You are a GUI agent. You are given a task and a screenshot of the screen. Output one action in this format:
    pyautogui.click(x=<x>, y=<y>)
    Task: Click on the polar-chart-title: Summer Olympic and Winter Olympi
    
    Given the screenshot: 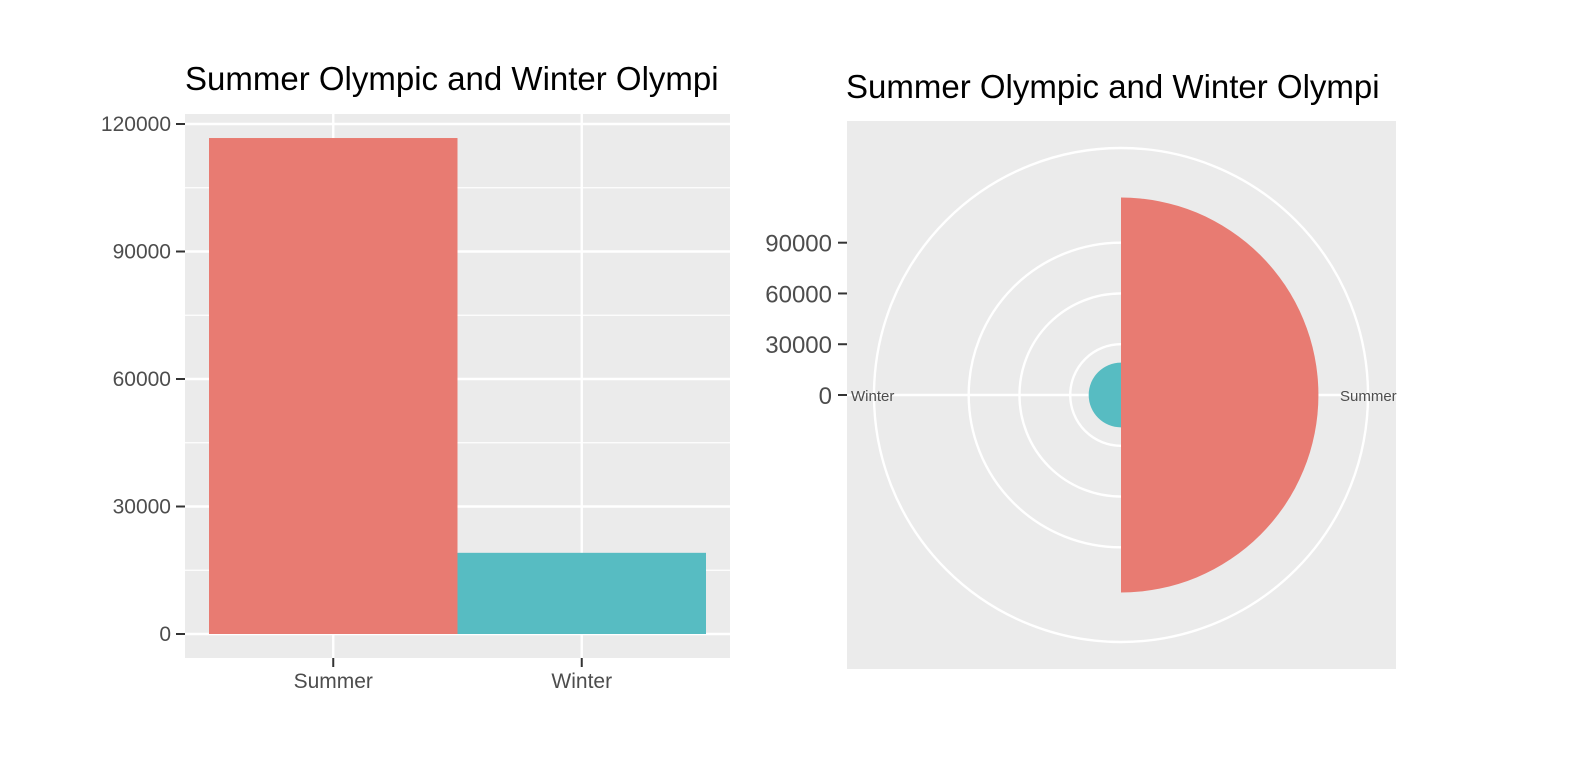 What is the action you would take?
    pyautogui.click(x=1113, y=86)
    